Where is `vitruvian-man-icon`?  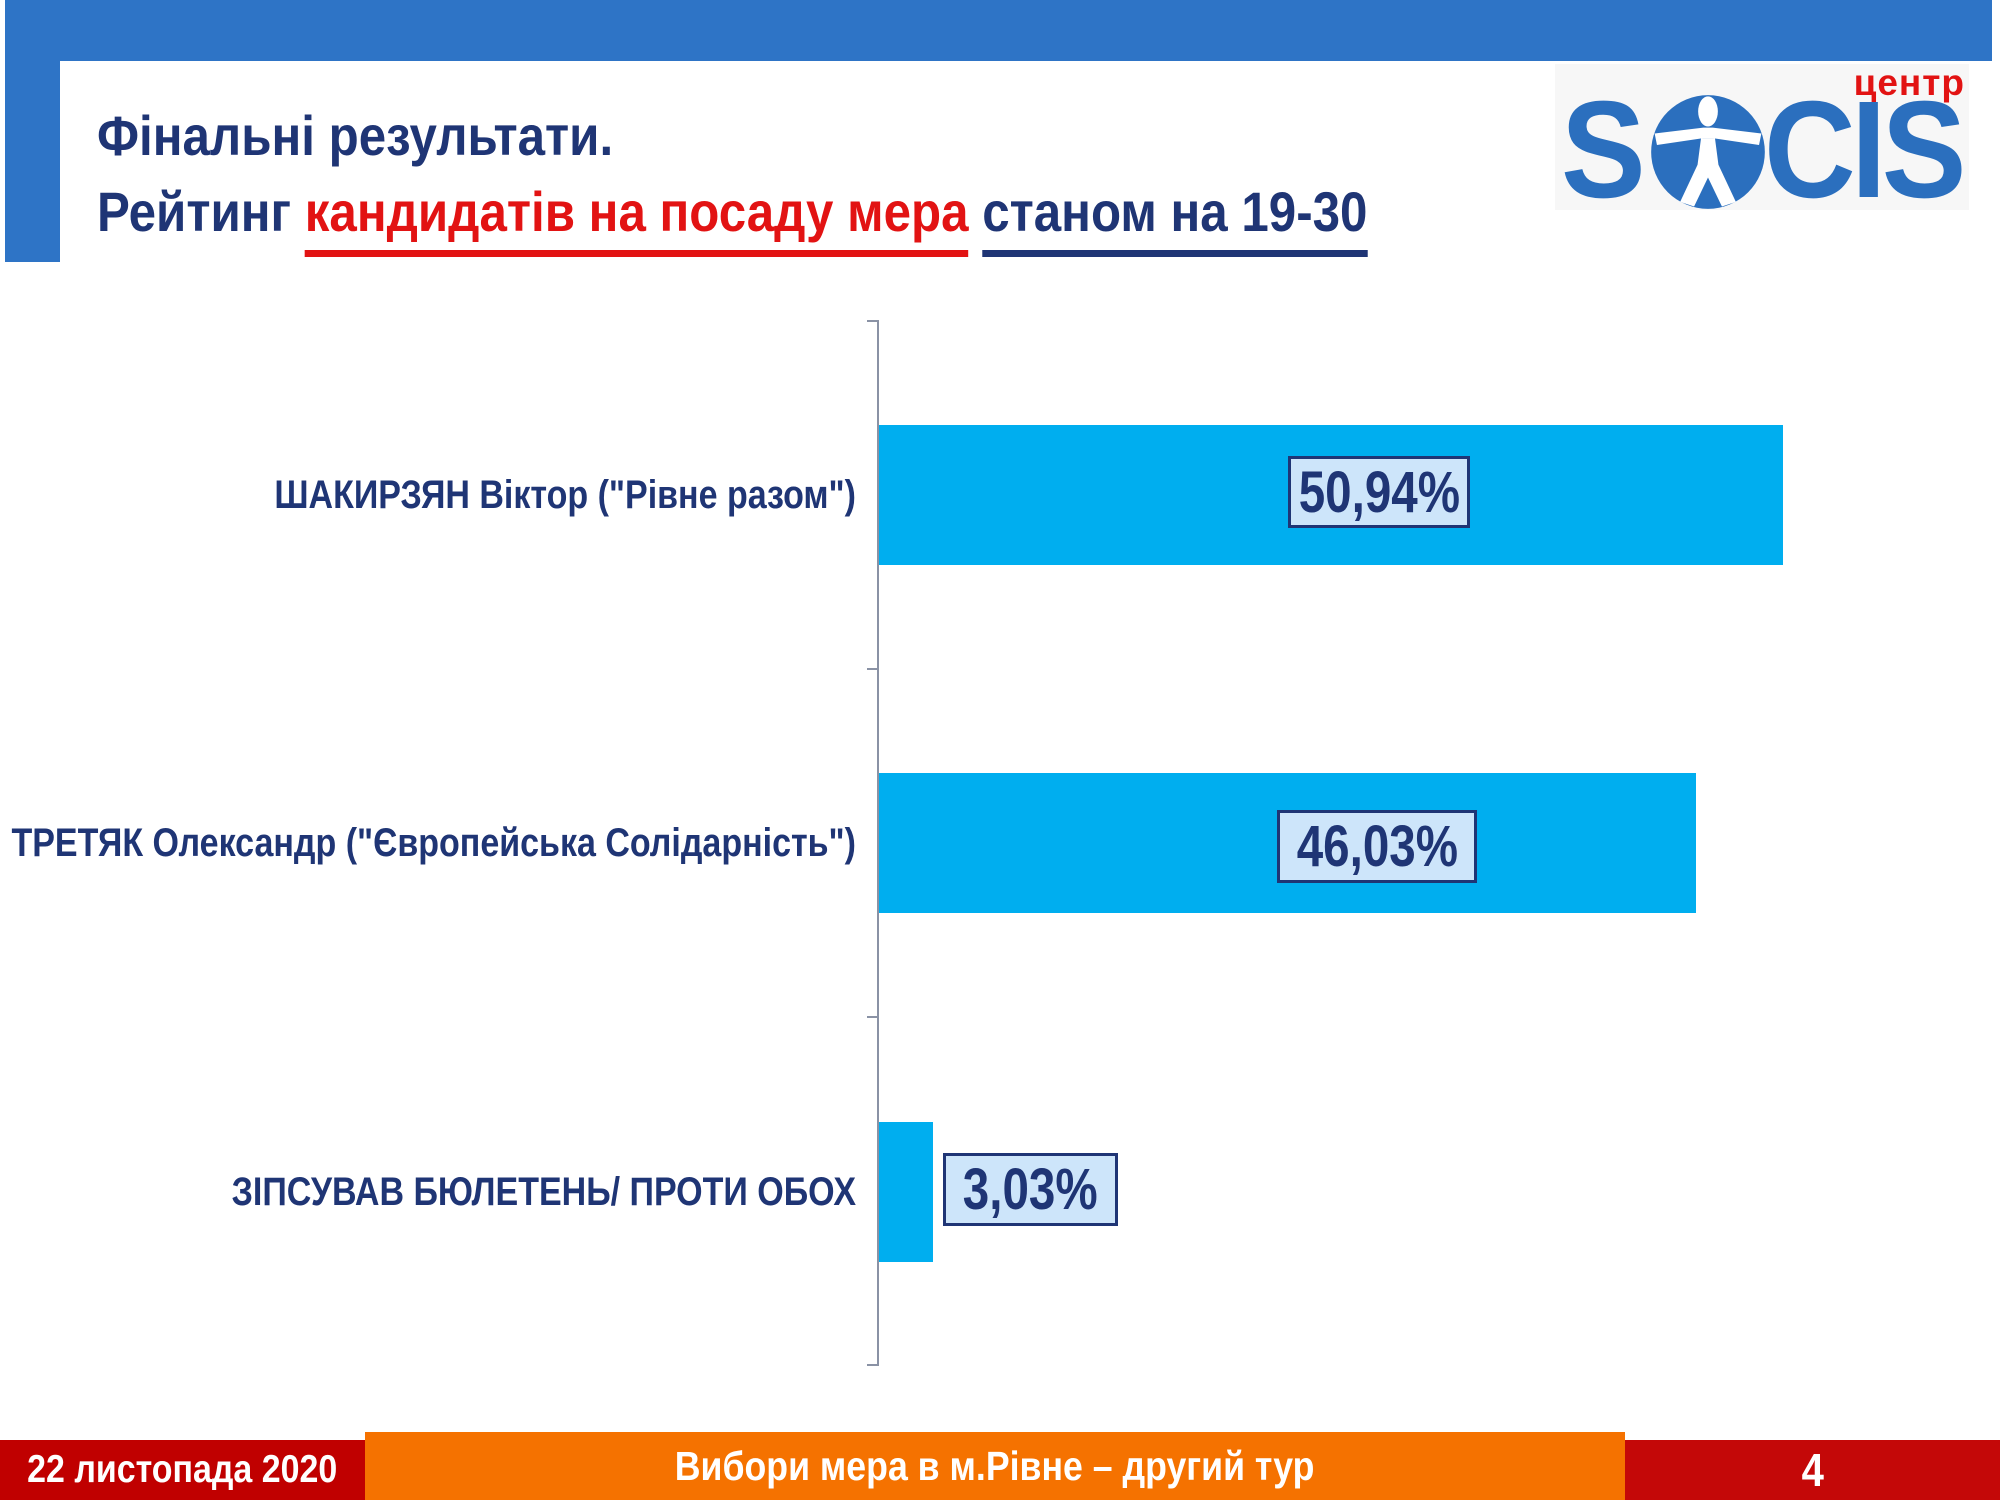 vitruvian-man-icon is located at coordinates (1708, 152).